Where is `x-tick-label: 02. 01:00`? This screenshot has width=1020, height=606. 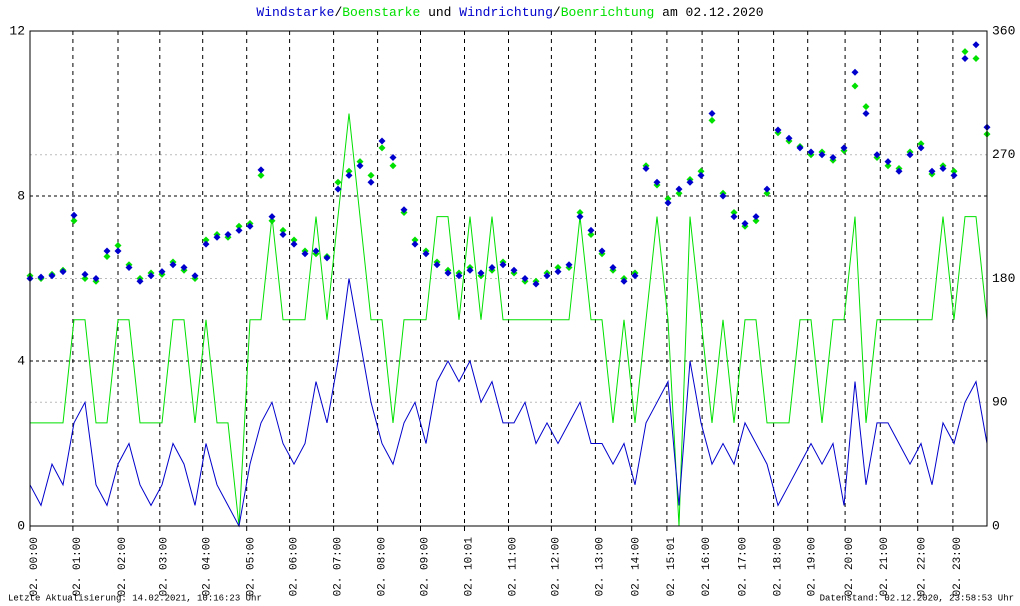
x-tick-label: 02. 01:00 is located at coordinates (78, 566).